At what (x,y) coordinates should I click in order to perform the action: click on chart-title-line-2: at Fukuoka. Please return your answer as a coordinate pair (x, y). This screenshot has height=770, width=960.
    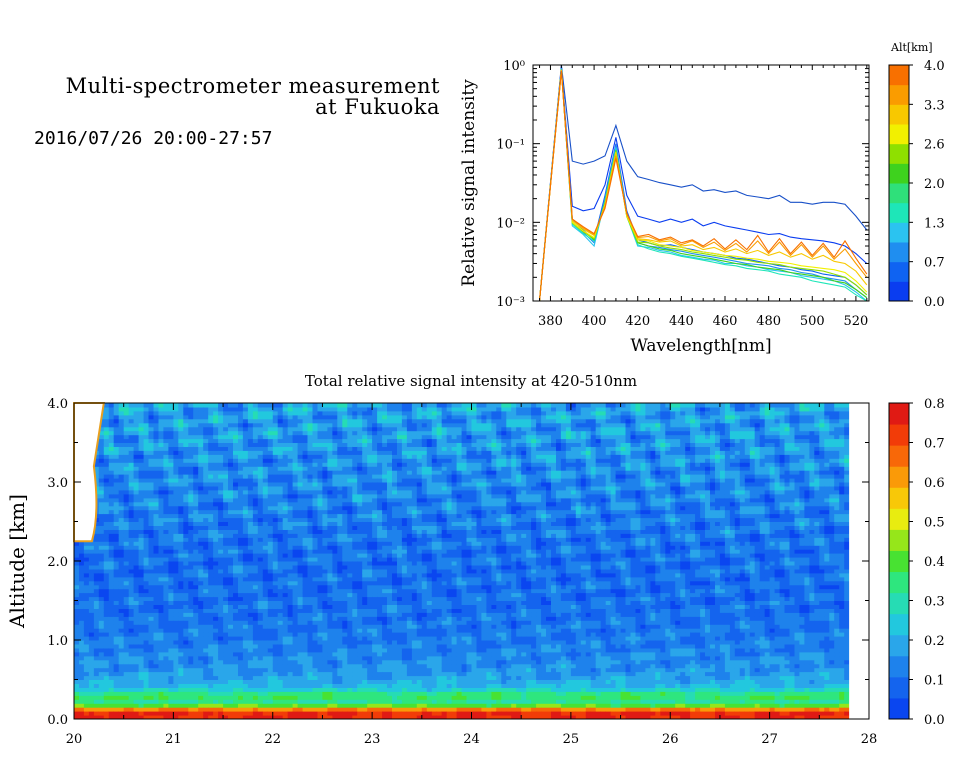
    Looking at the image, I should click on (377, 107).